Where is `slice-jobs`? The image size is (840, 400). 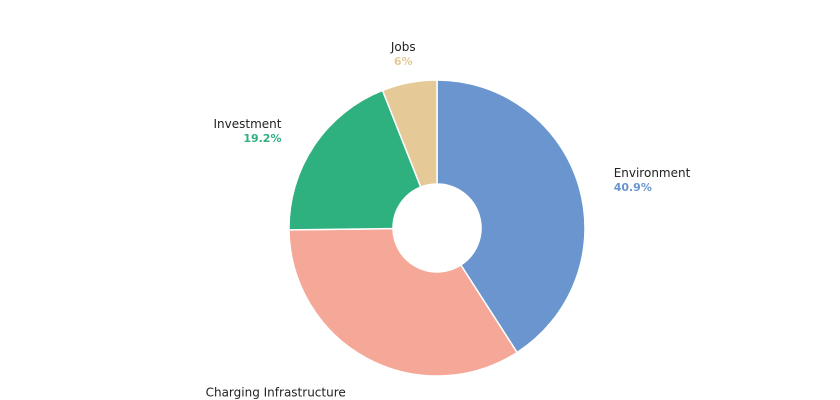 slice-jobs is located at coordinates (409, 134).